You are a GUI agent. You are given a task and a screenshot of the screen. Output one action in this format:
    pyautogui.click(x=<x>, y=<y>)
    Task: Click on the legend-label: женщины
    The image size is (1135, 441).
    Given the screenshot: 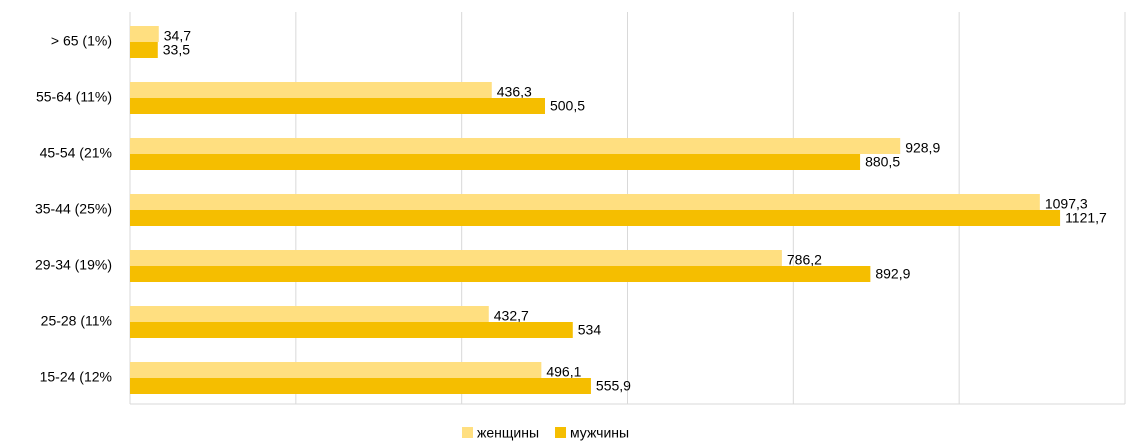 What is the action you would take?
    pyautogui.click(x=508, y=433)
    